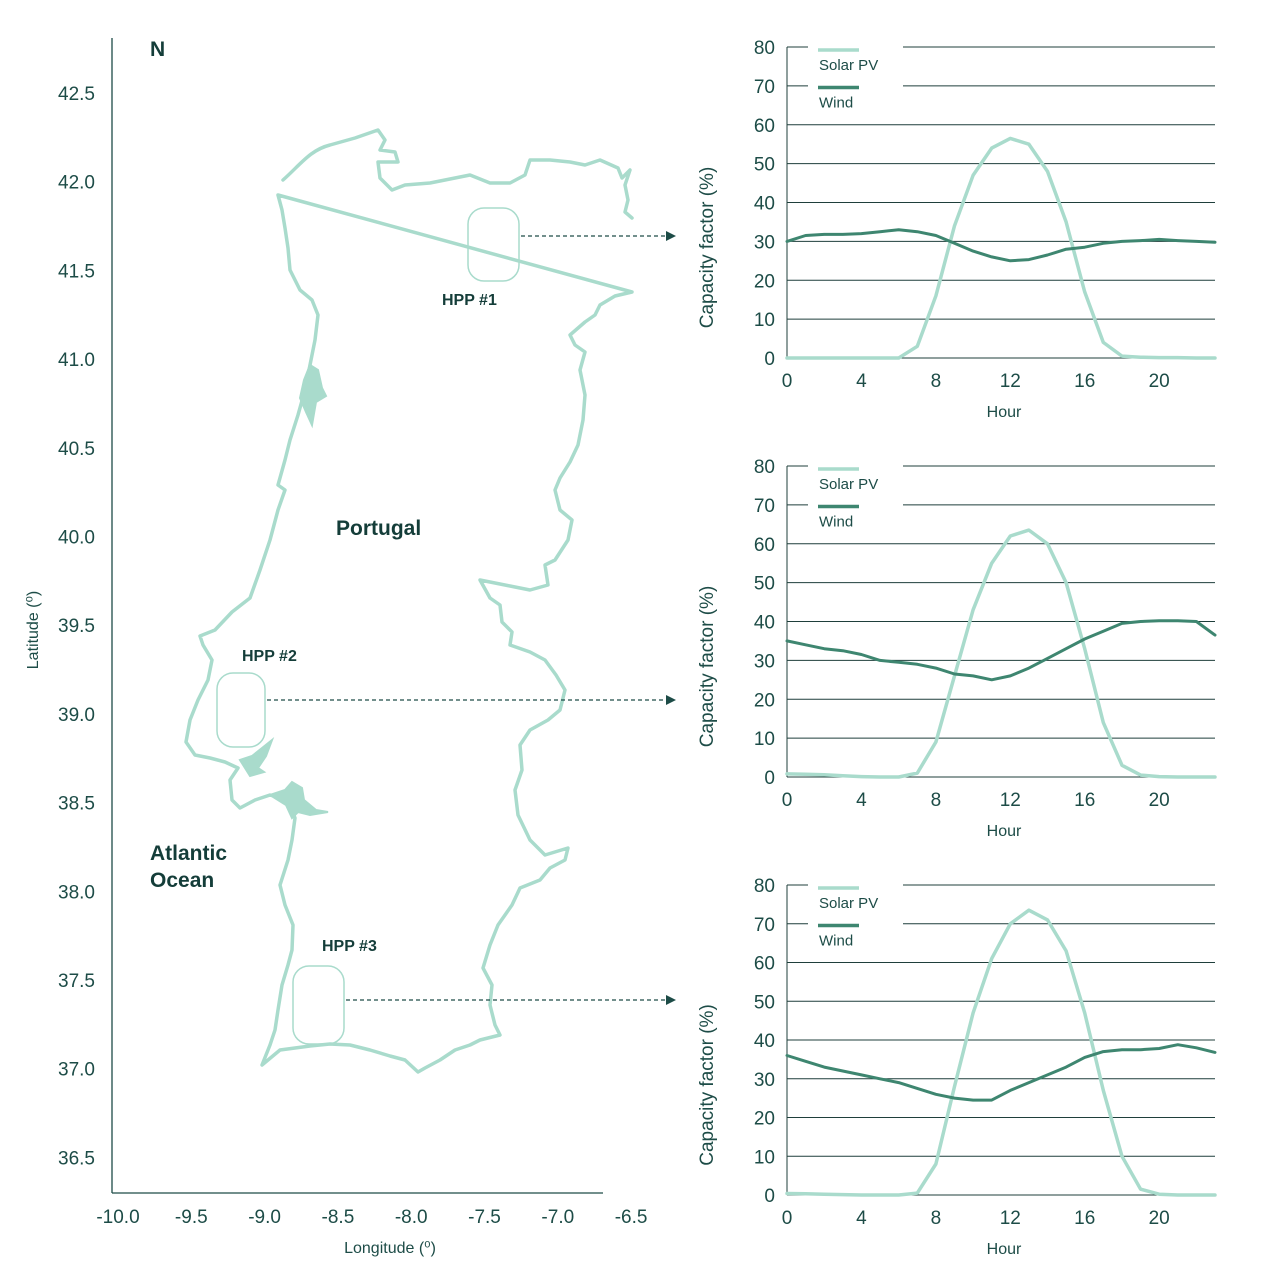 The image size is (1280, 1280). I want to click on map-x-tick-label: -10.0, so click(117, 1217).